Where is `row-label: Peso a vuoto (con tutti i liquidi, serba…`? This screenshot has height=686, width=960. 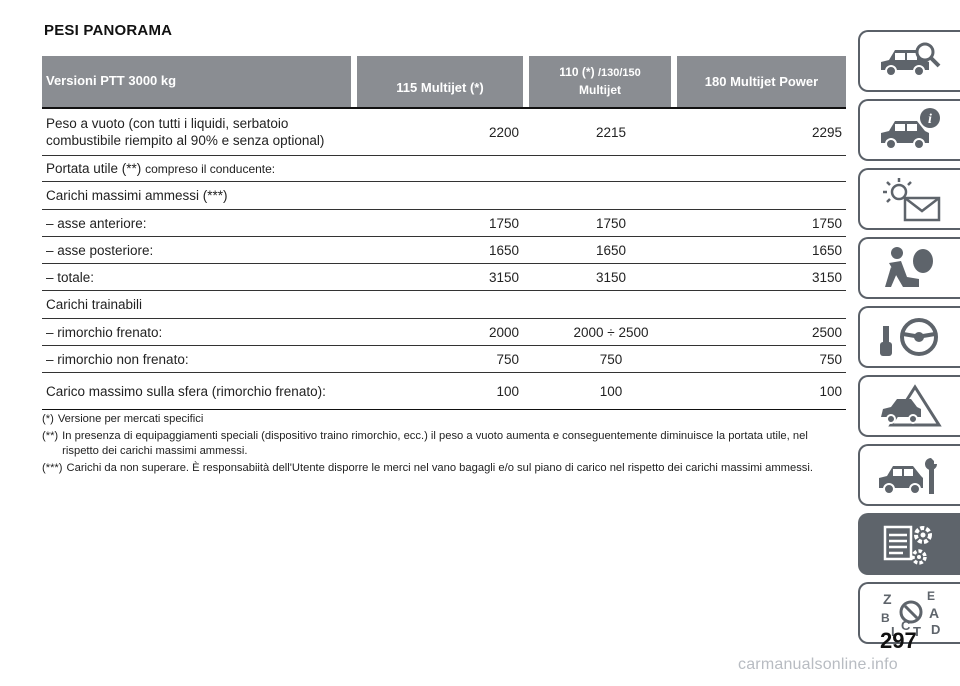
row-label: Peso a vuoto (con tutti i liquidi, serba… is located at coordinates (196, 132).